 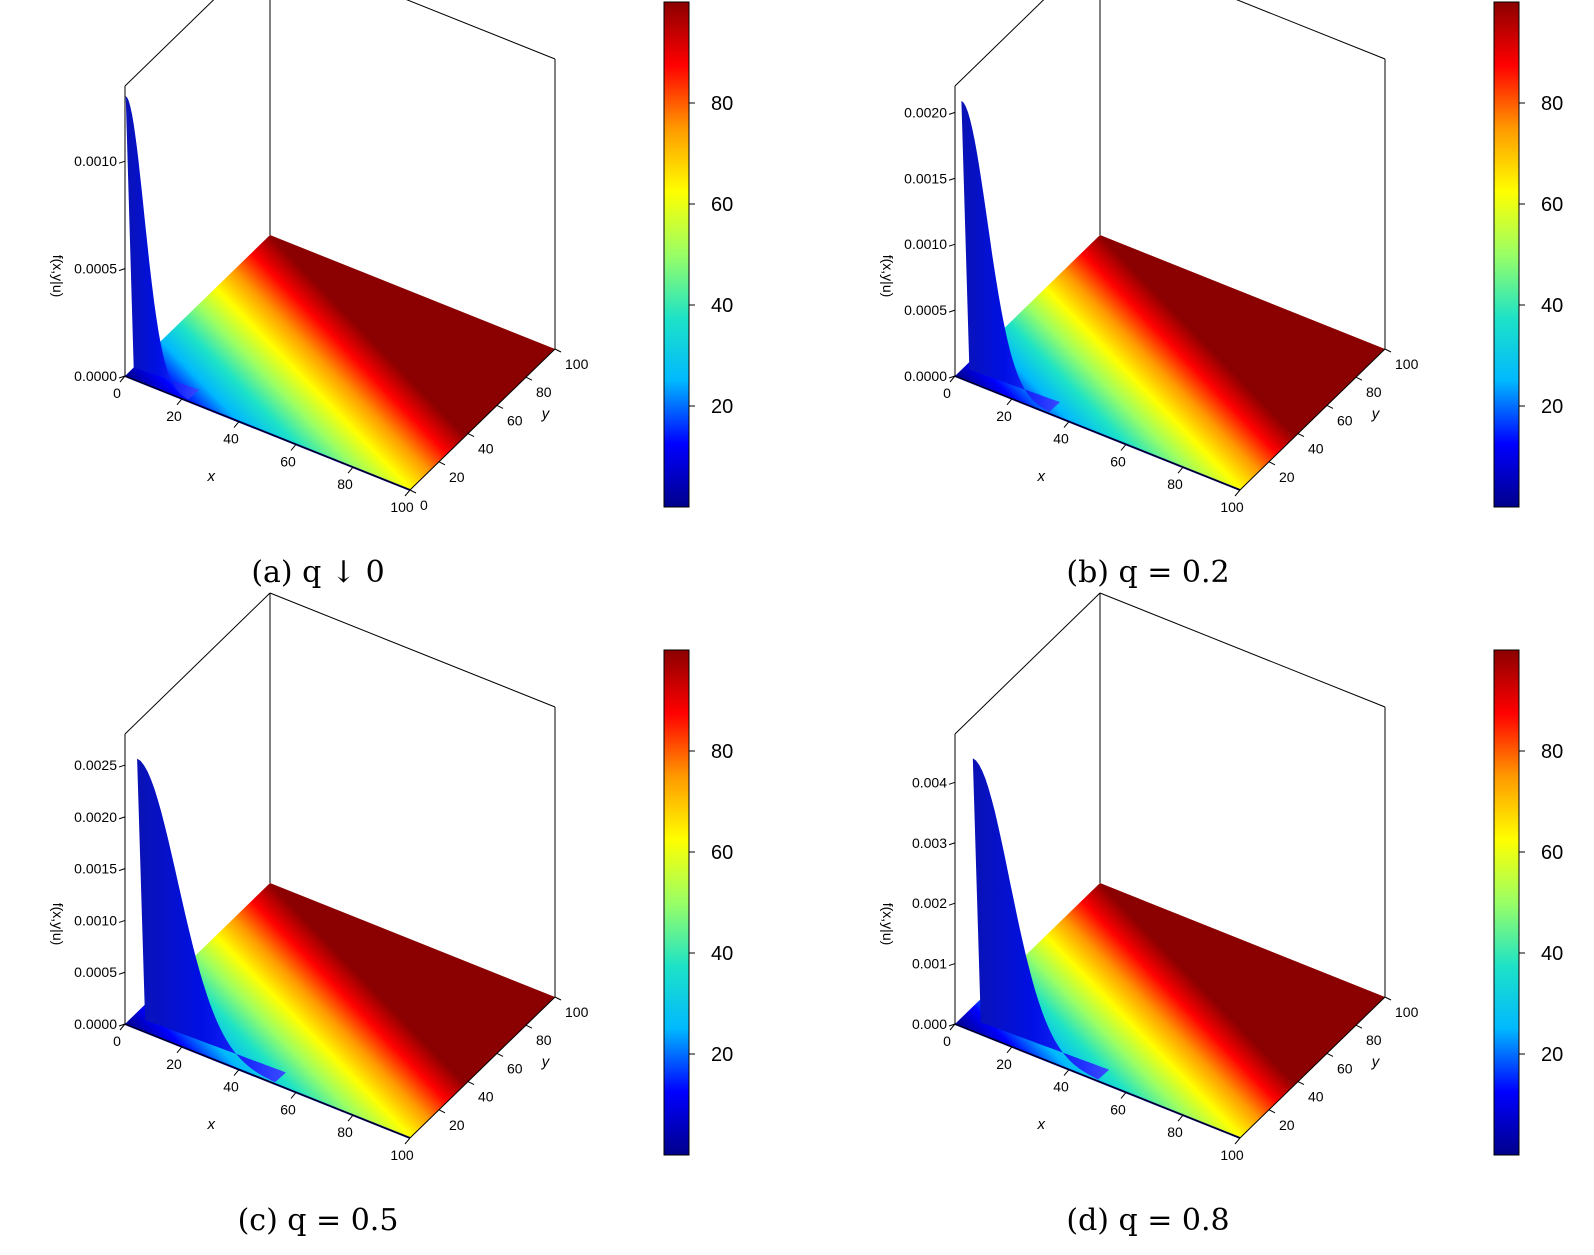 What do you see at coordinates (947, 393) in the screenshot?
I see `x-tick-label: 0` at bounding box center [947, 393].